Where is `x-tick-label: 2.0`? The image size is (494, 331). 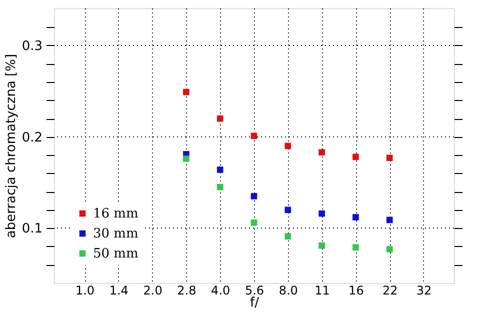
x-tick-label: 2.0 is located at coordinates (152, 291).